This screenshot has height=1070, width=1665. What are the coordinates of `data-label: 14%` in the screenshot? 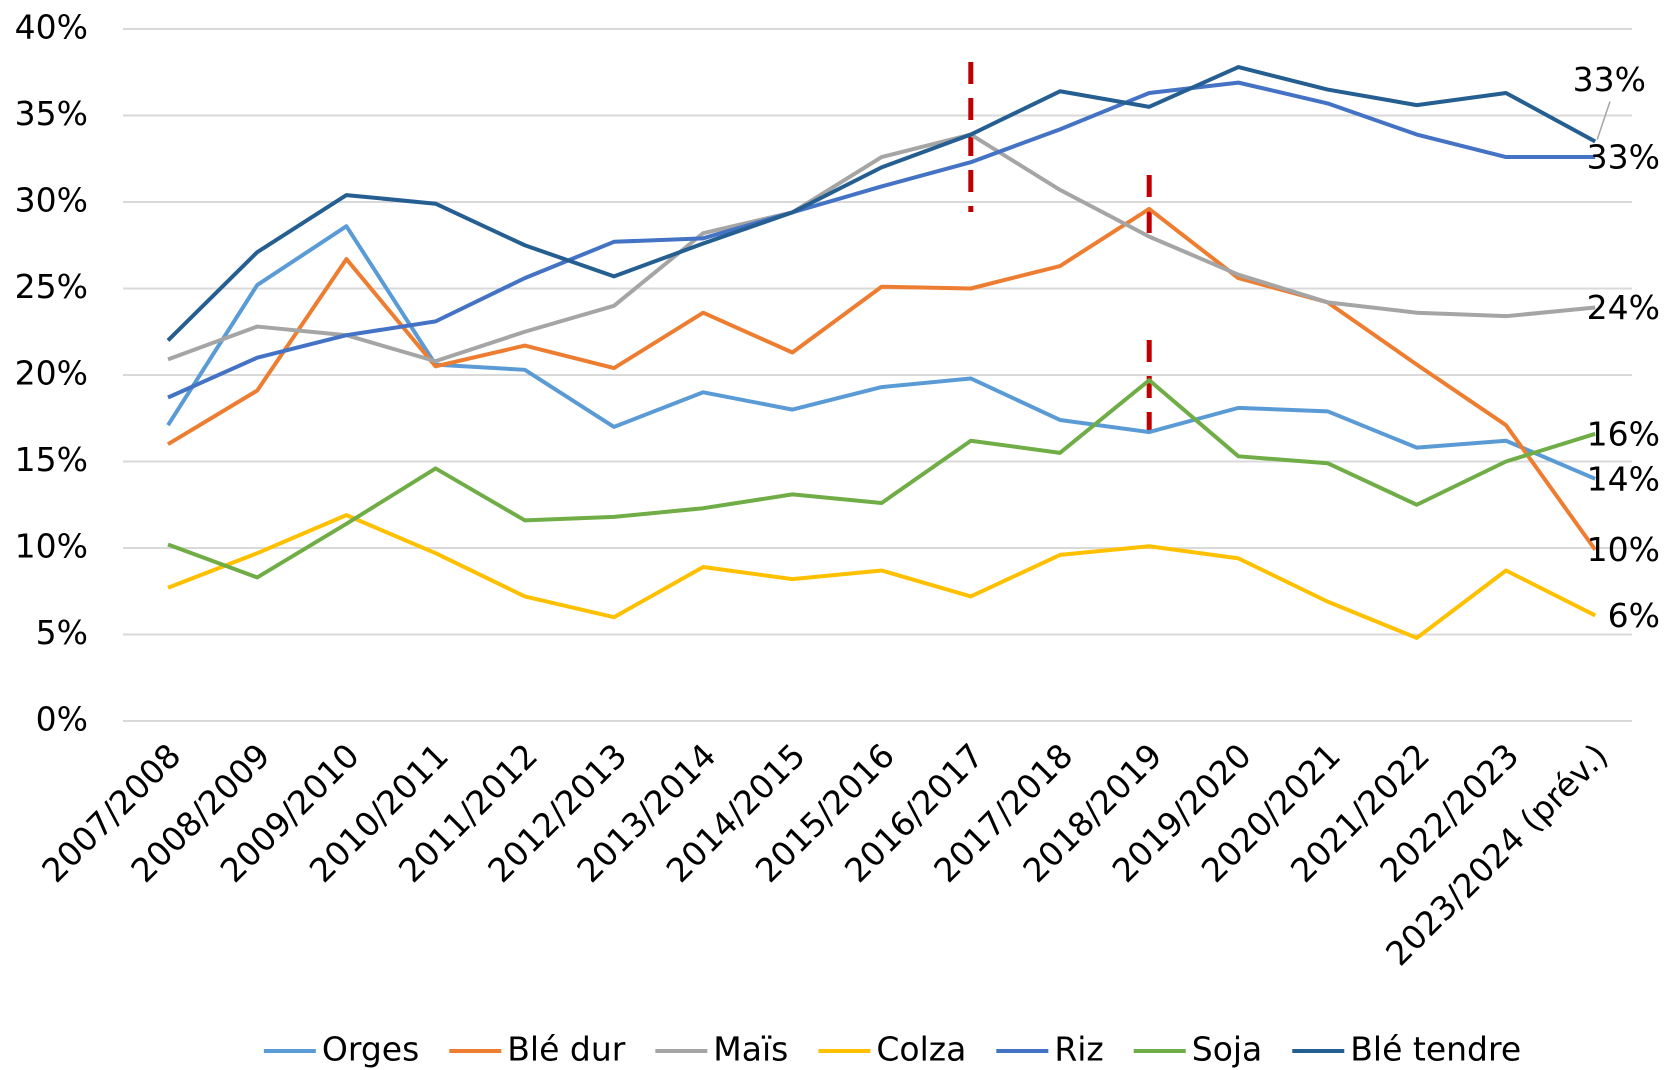 It's located at (1623, 478).